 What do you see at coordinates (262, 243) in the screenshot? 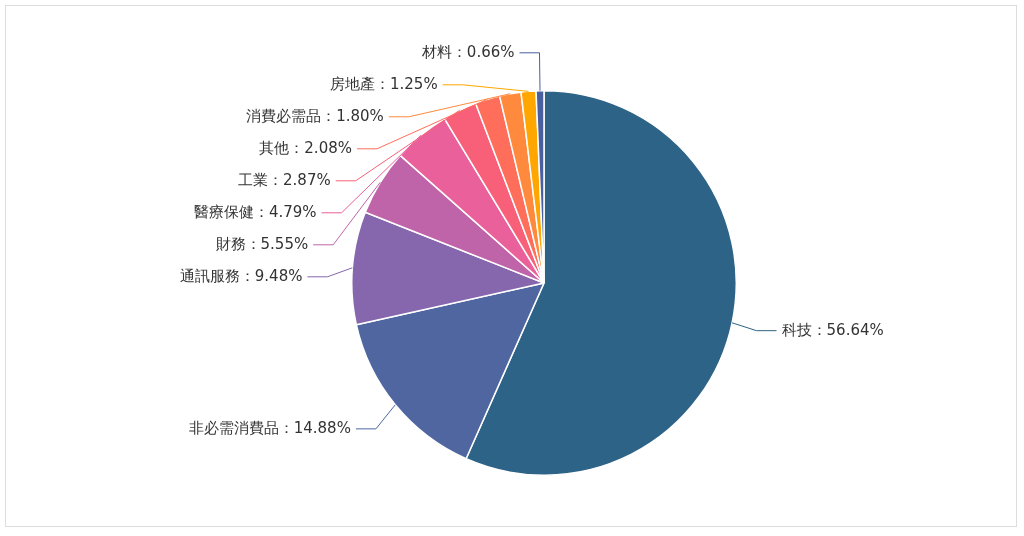
I see `slice-label: 財務：5.55%` at bounding box center [262, 243].